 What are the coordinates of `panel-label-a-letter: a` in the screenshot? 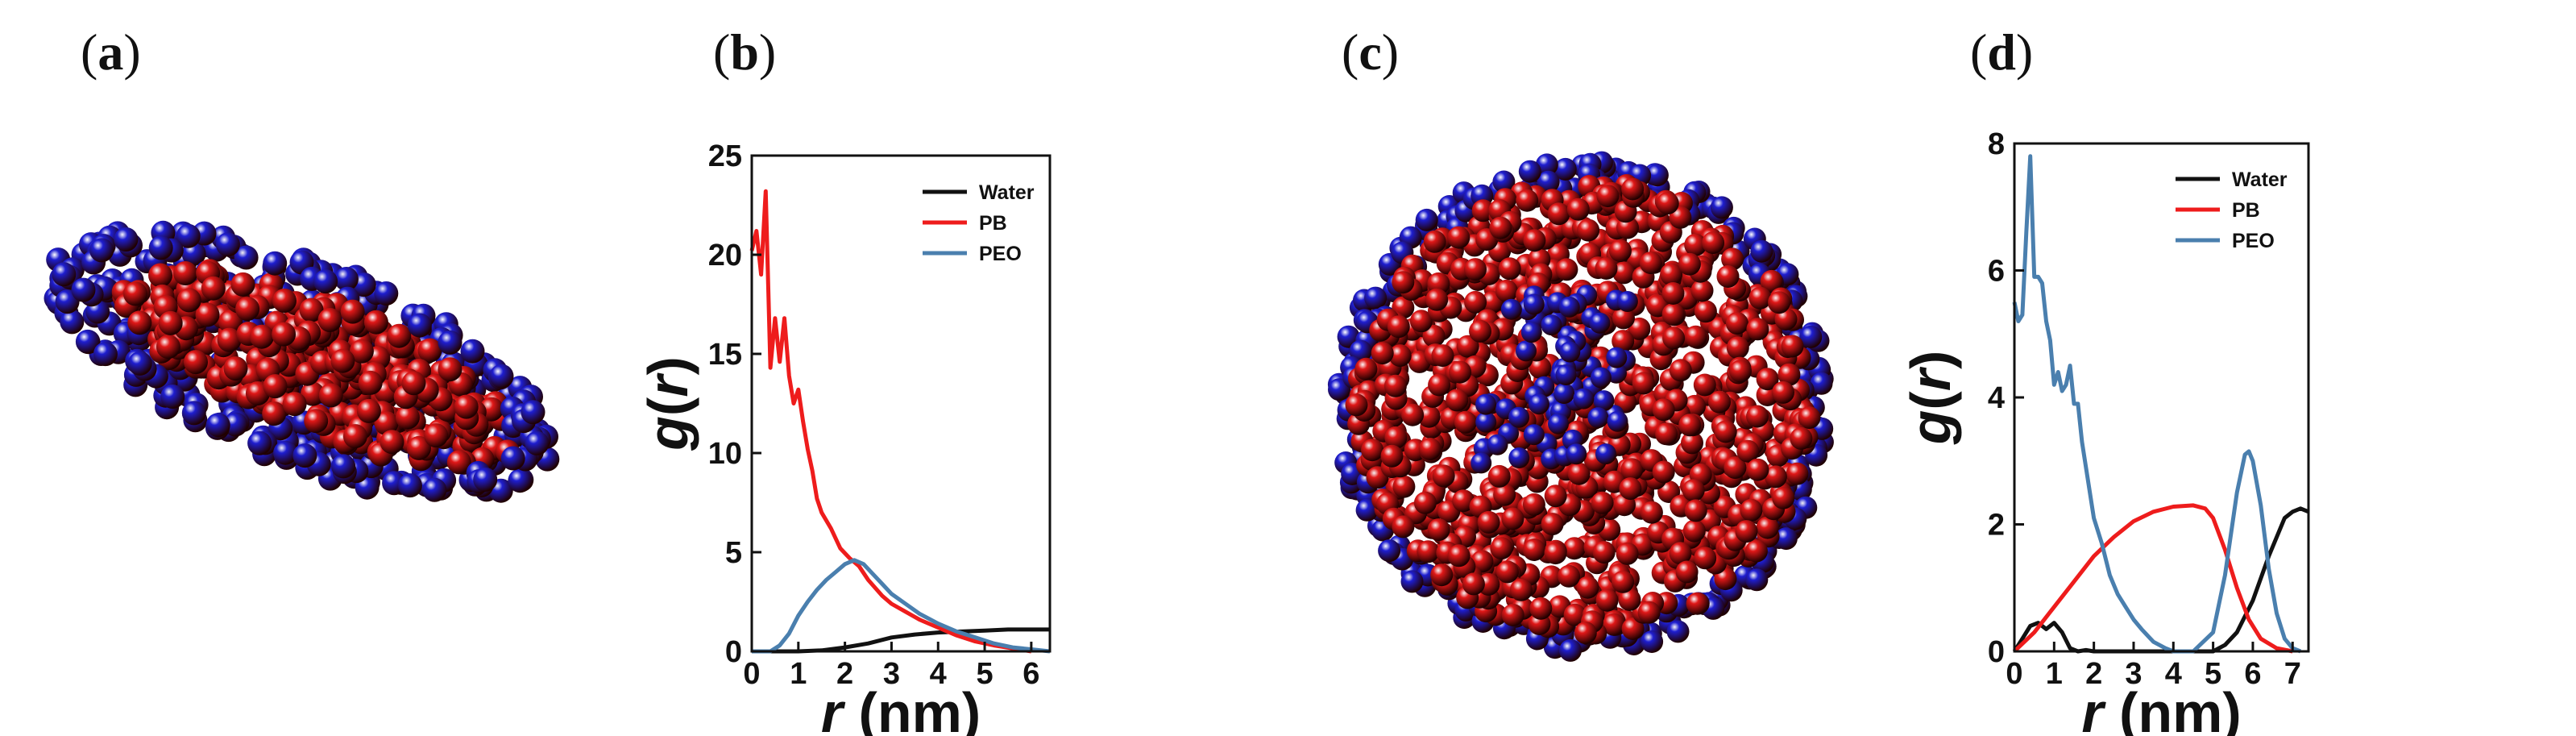 It's located at (110, 52).